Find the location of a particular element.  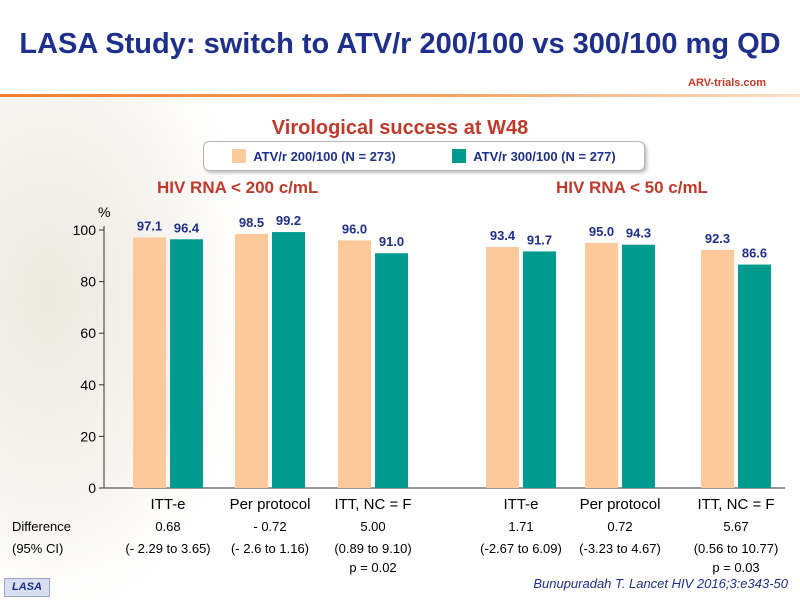

brand-logo: ARV-trials.com is located at coordinates (727, 83).